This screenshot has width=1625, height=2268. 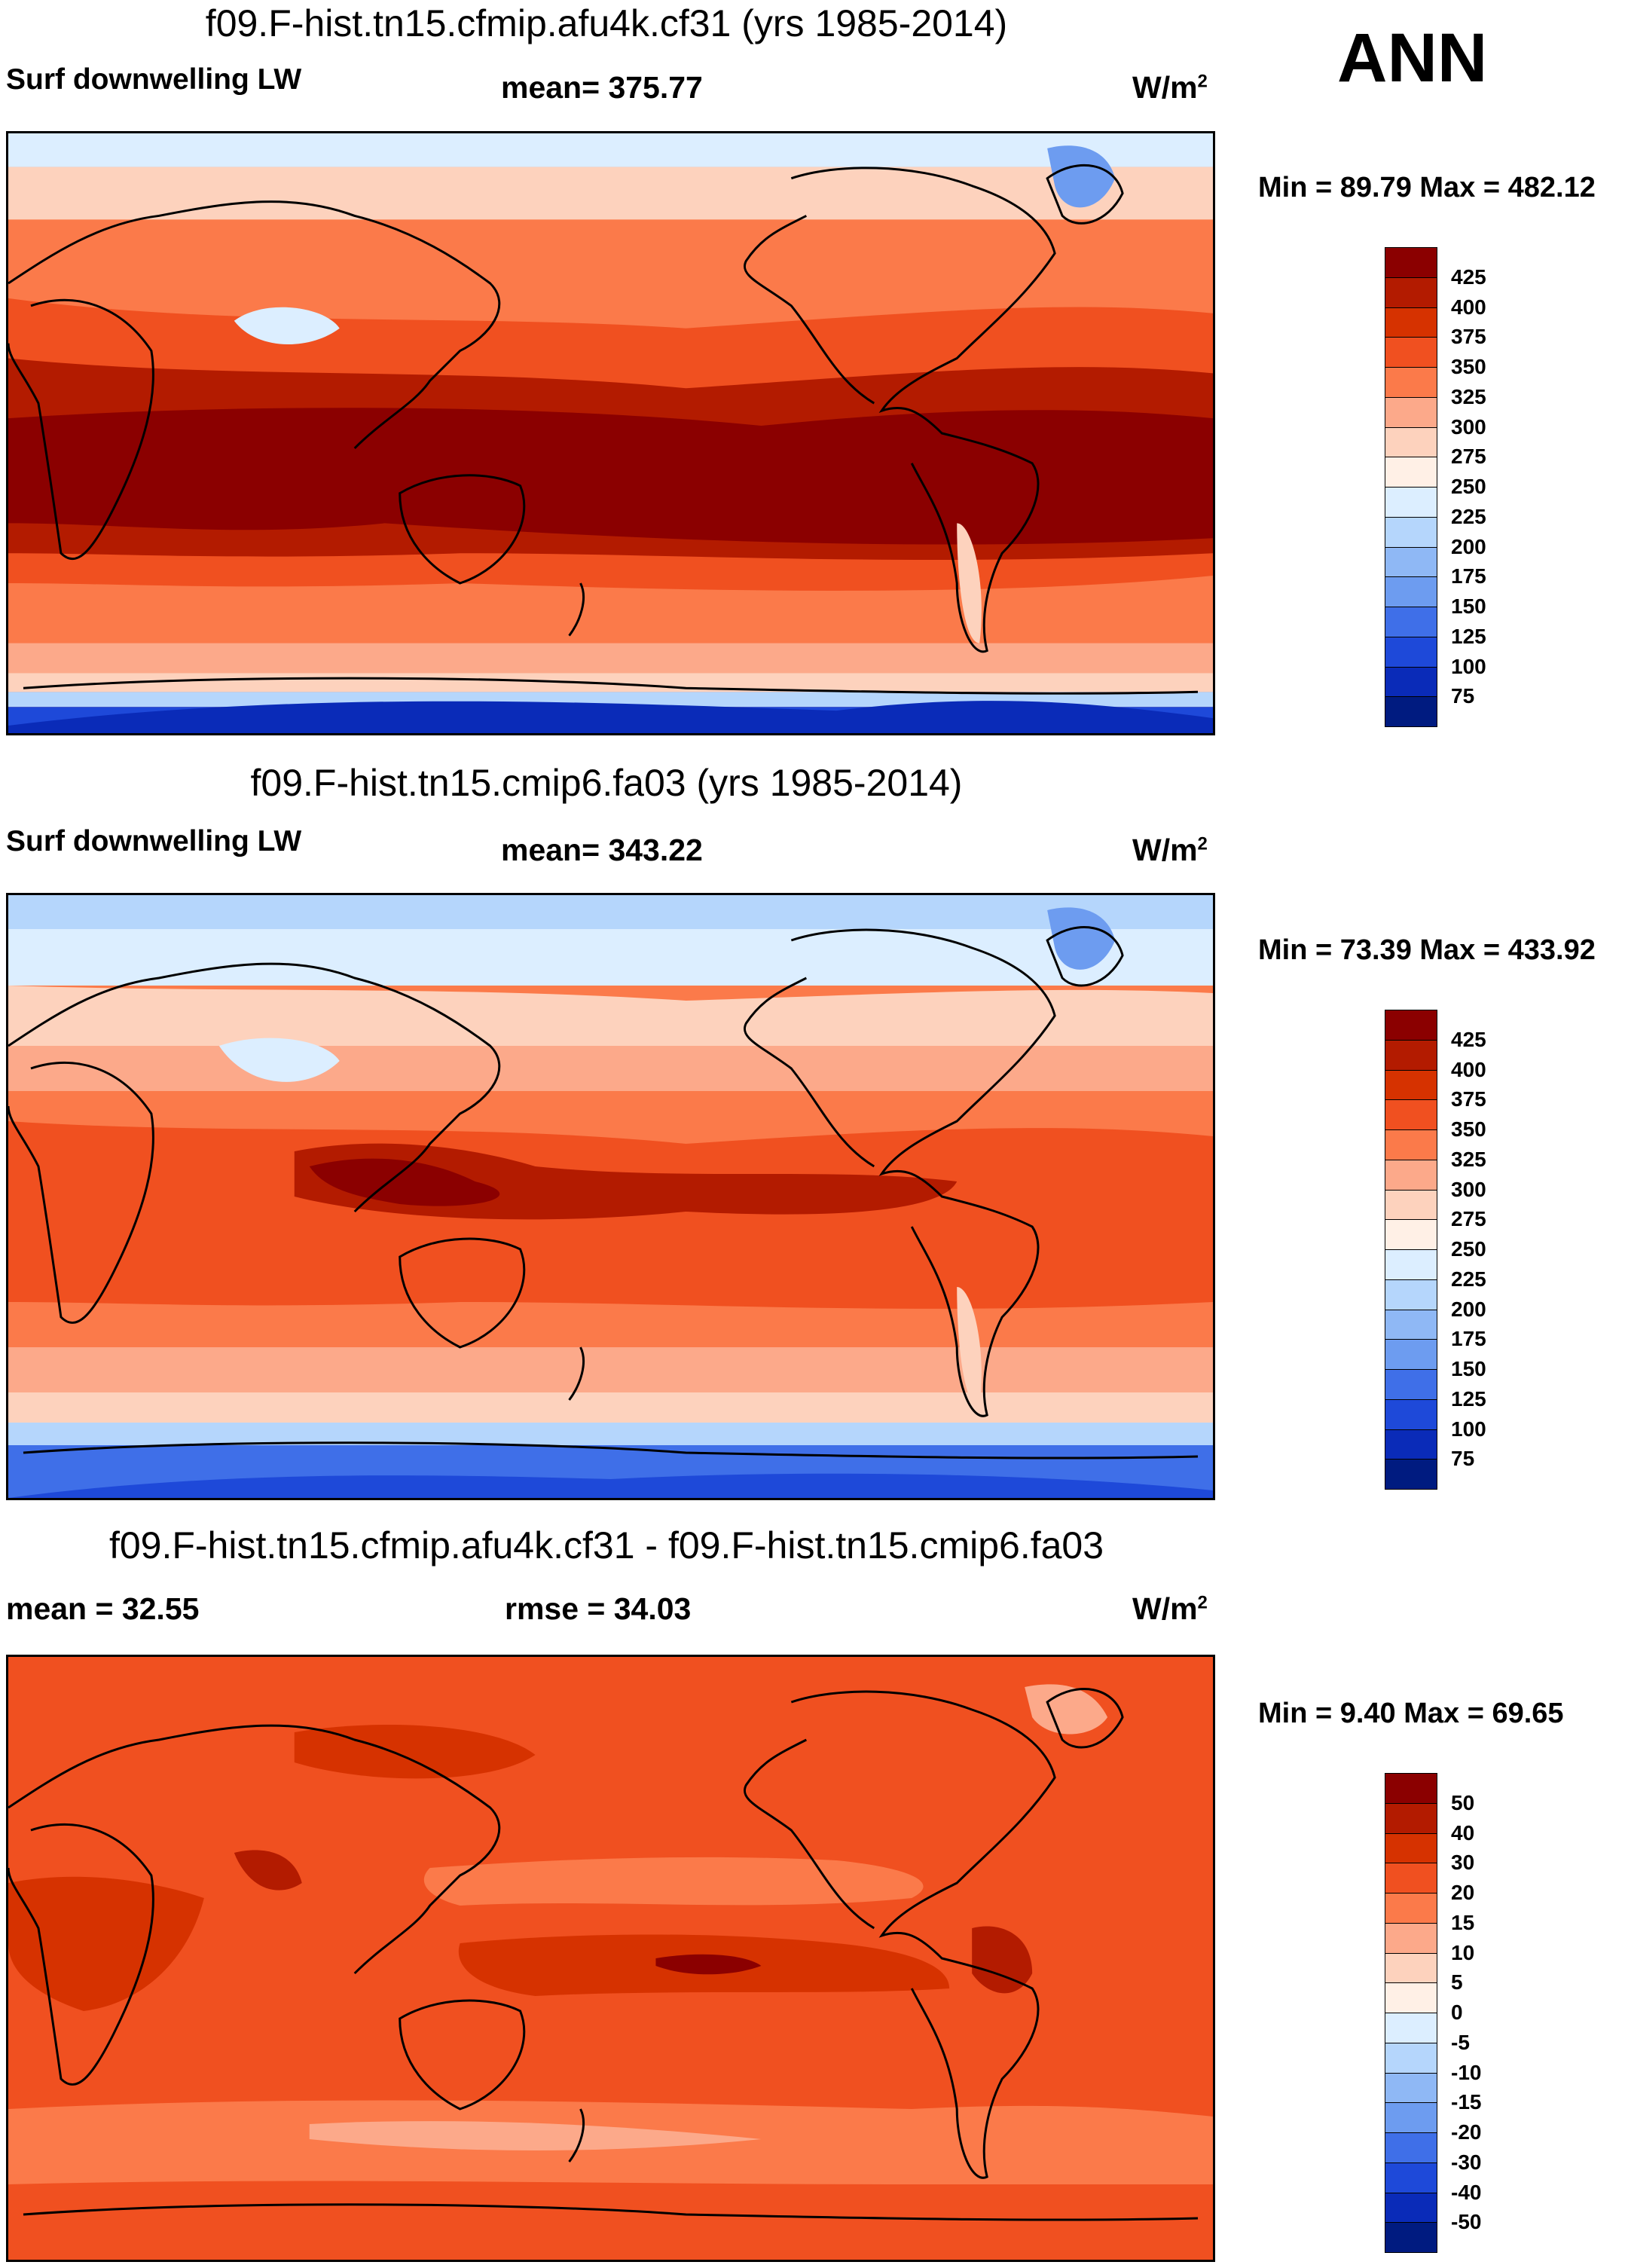 I want to click on colorbar-tick-label: -5, so click(x=1460, y=2042).